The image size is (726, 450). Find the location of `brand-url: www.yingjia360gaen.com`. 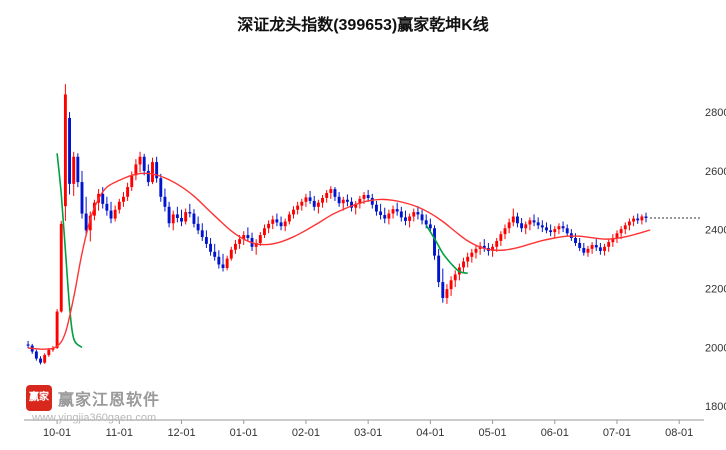

brand-url: www.yingjia360gaen.com is located at coordinates (94, 418).